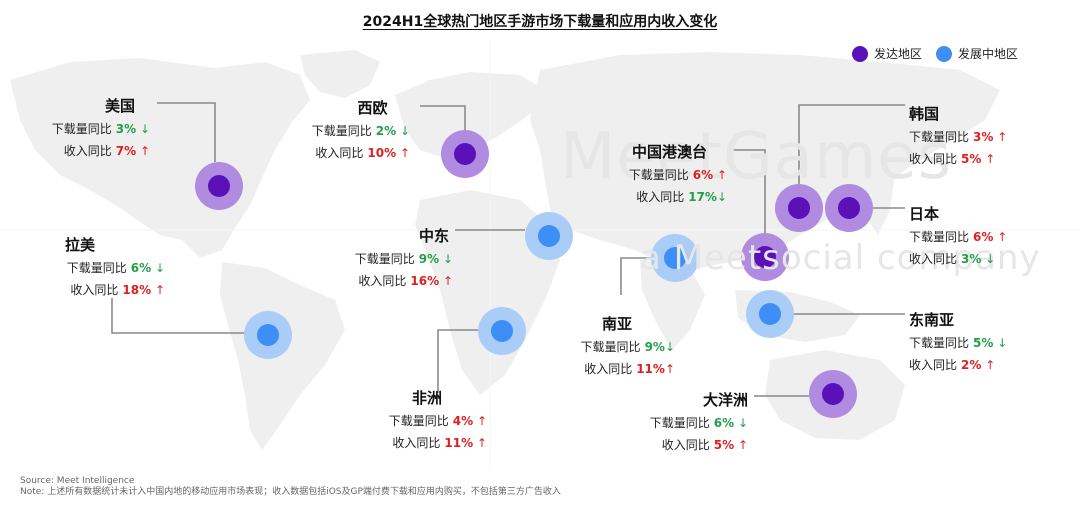 Image resolution: width=1080 pixels, height=510 pixels. I want to click on download-row: 下载量同比 6% ↑, so click(974, 237).